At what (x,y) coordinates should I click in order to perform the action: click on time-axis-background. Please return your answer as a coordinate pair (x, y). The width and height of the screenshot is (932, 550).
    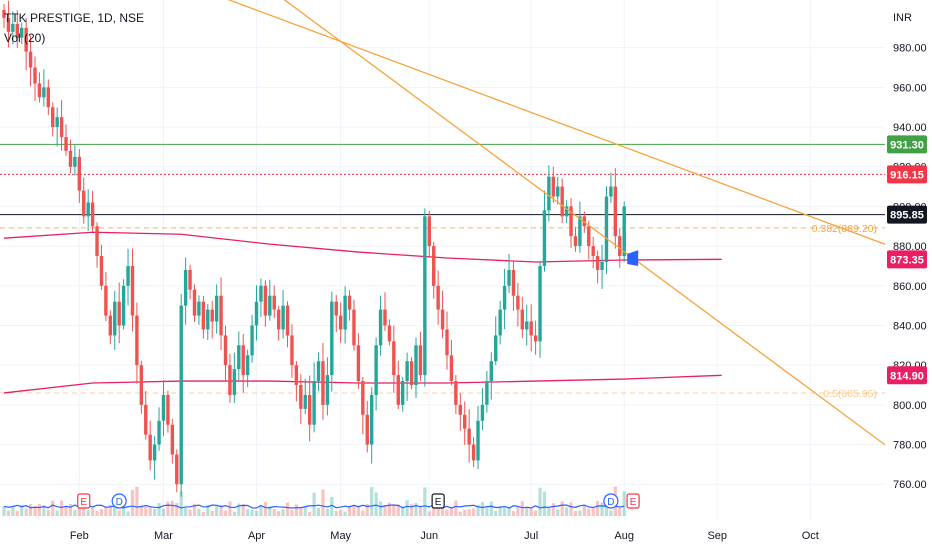
    Looking at the image, I should click on (442, 535).